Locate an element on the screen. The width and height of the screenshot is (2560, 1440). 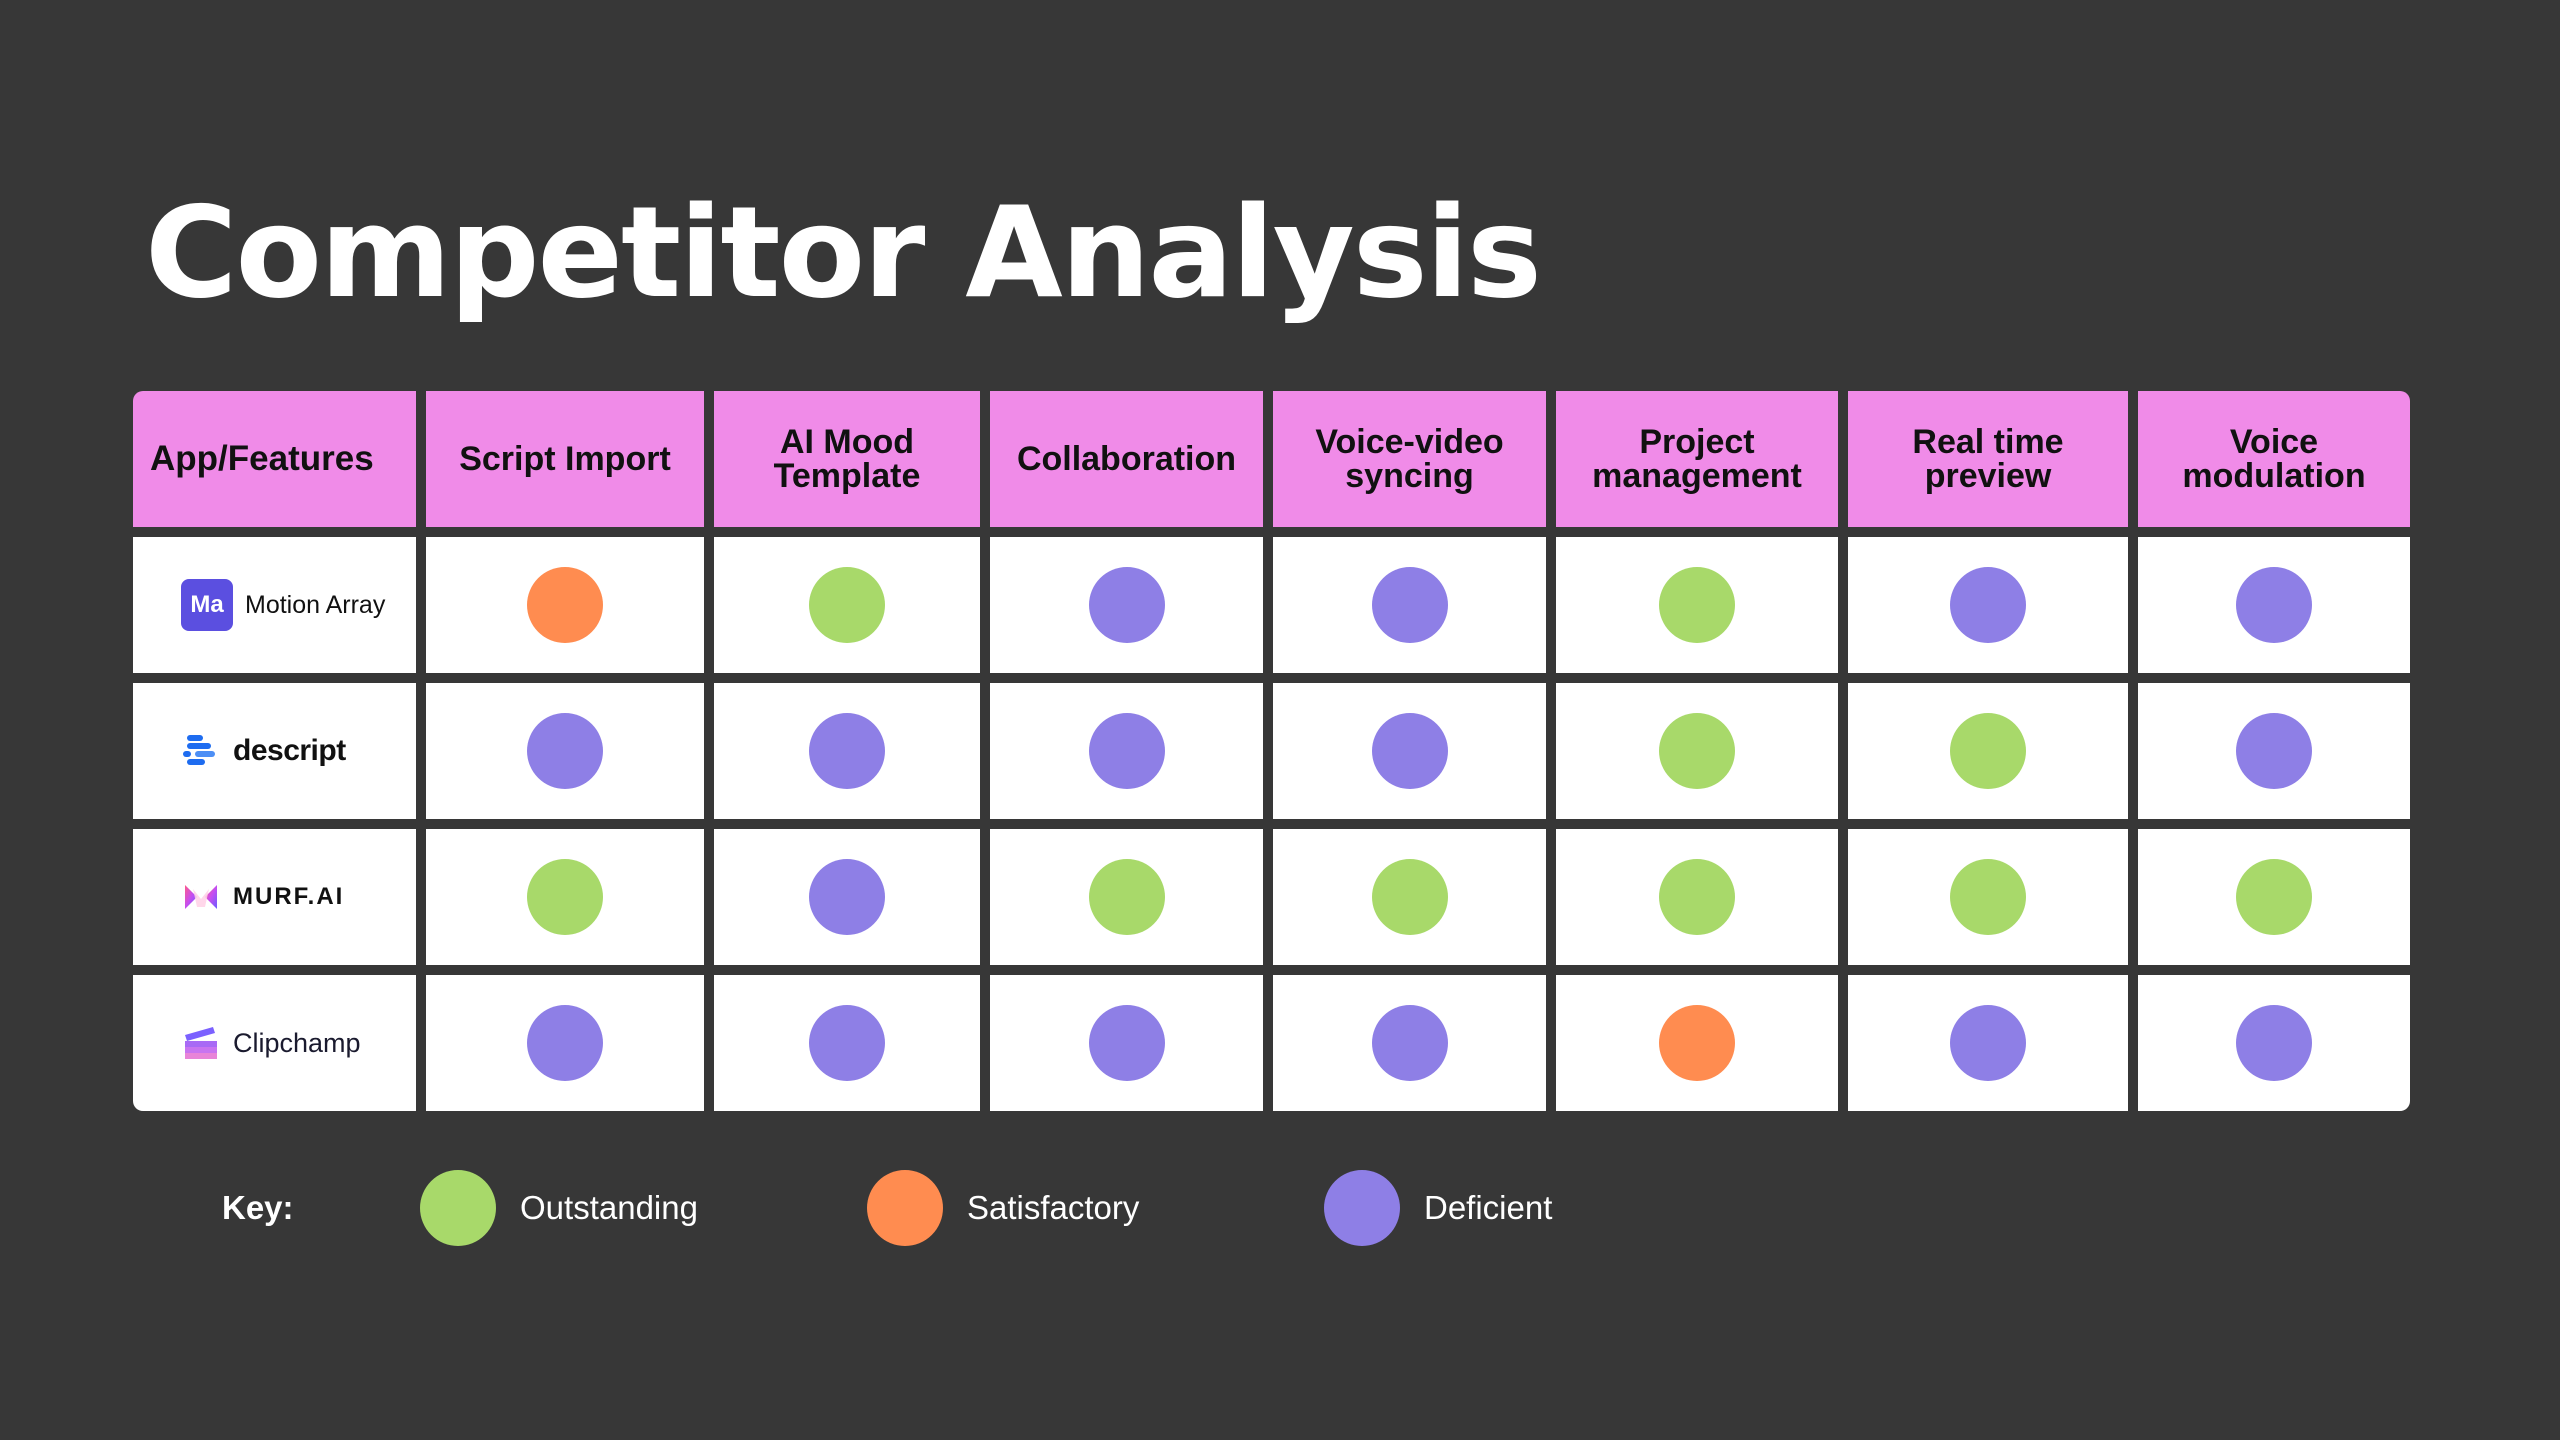
header-cell-voice-video-syncing: Voice-video syncing is located at coordinates (1409, 459).